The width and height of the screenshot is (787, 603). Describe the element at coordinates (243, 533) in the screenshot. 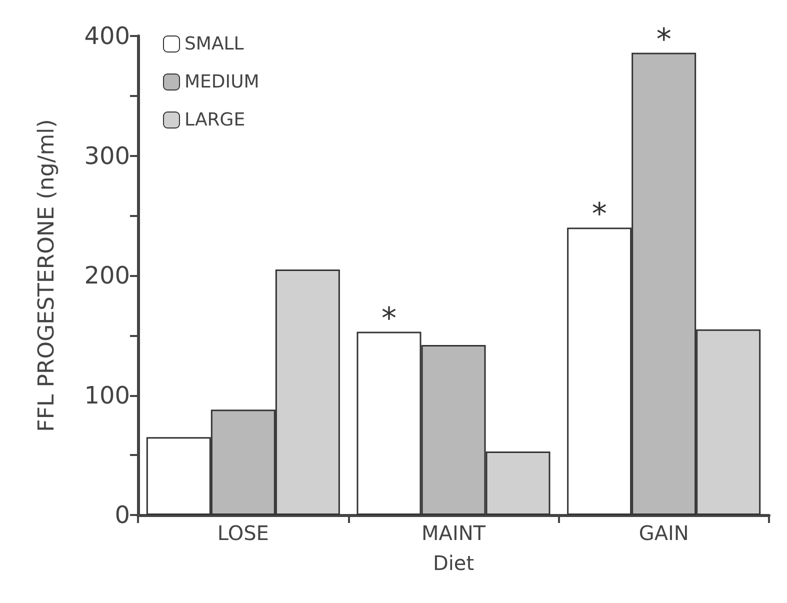

I see `x-tick-label: LOSE` at that location.